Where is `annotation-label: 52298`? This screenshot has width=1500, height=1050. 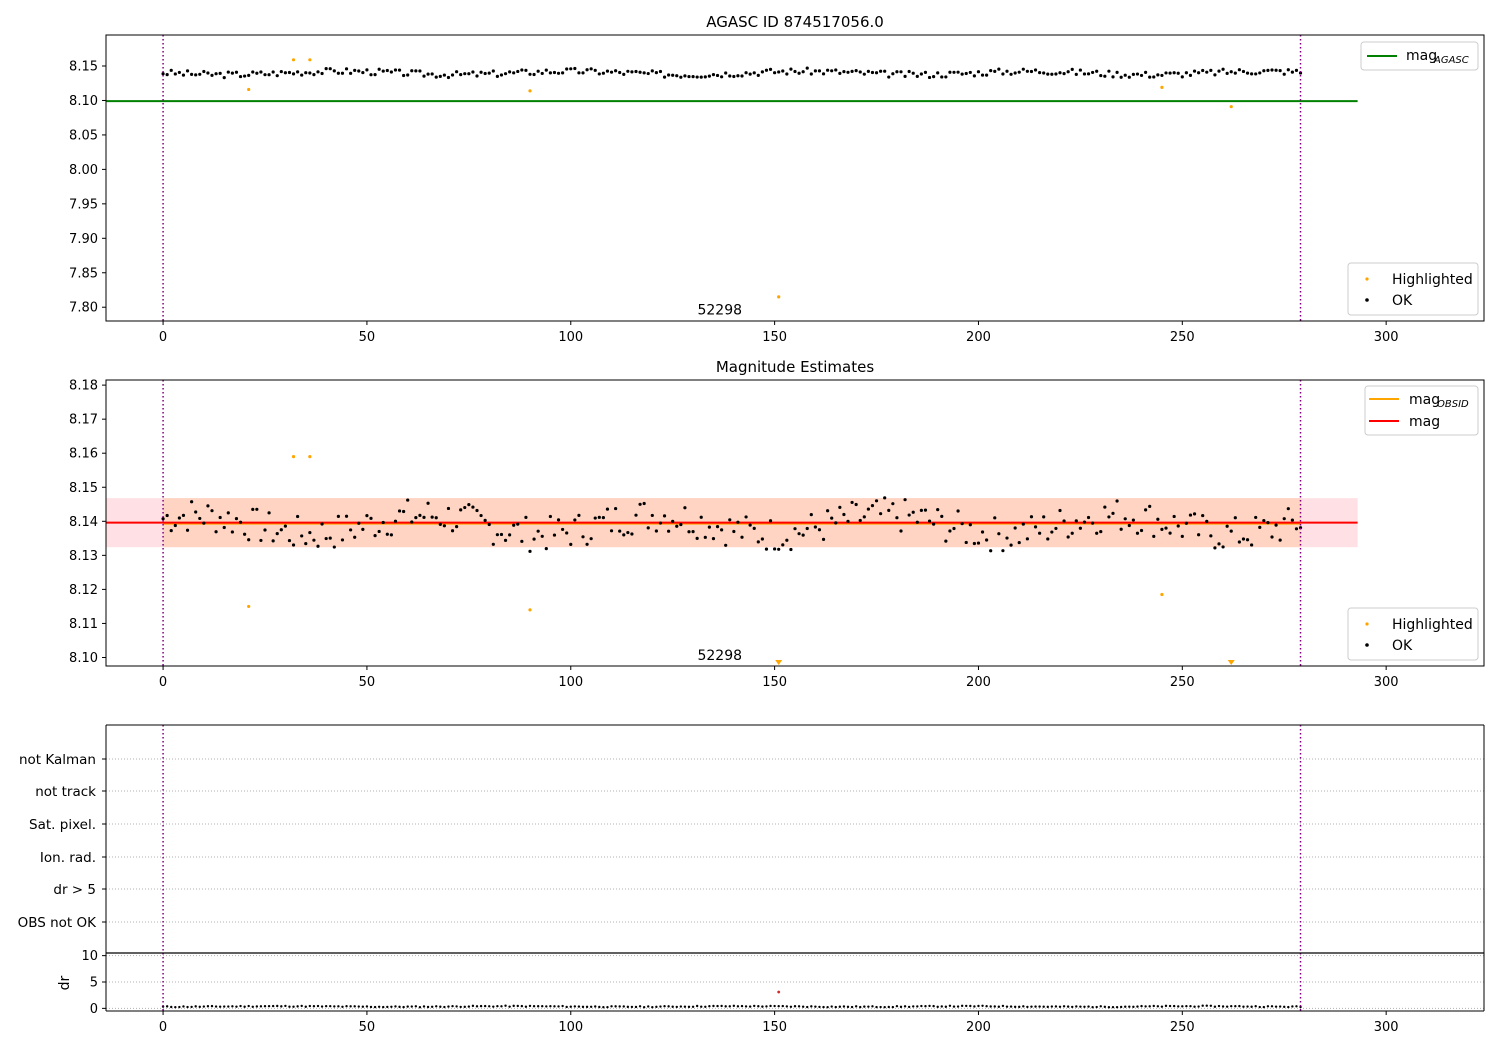 annotation-label: 52298 is located at coordinates (719, 656).